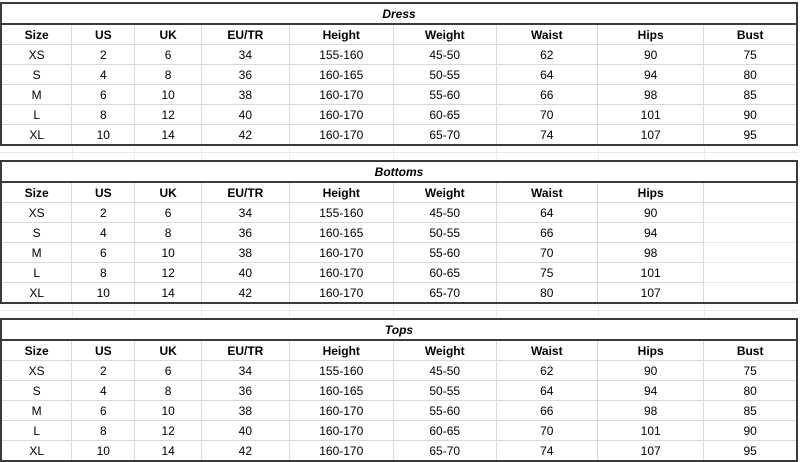 This screenshot has width=800, height=462. Describe the element at coordinates (341, 54) in the screenshot. I see `table-cell: 155-160` at that location.